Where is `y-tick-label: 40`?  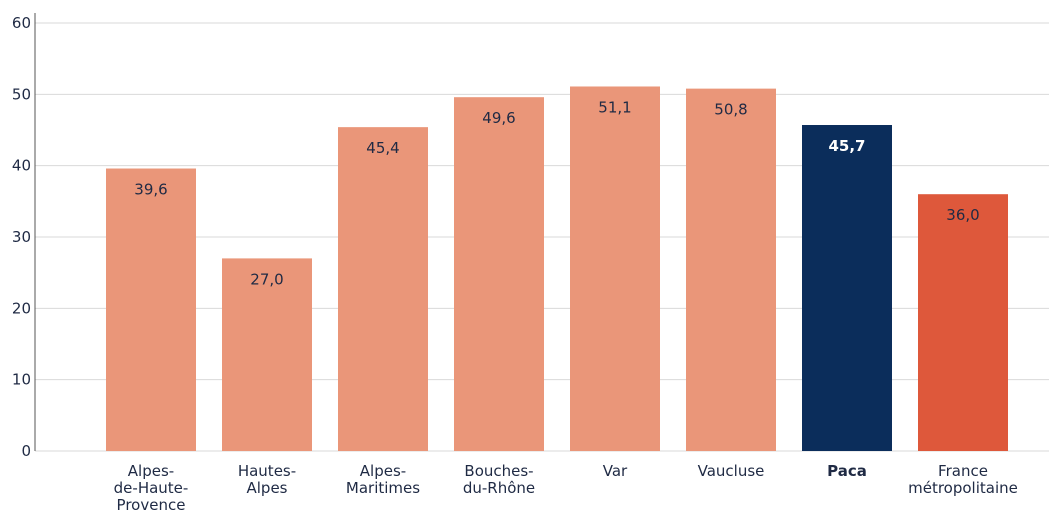
y-tick-label: 40 is located at coordinates (21, 166).